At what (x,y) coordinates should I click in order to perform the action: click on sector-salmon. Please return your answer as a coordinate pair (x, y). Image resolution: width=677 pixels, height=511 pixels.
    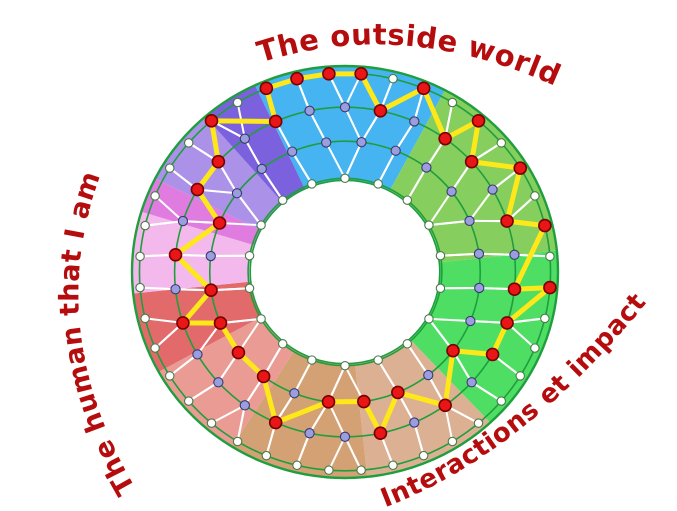
    Looking at the image, I should click on (226, 381).